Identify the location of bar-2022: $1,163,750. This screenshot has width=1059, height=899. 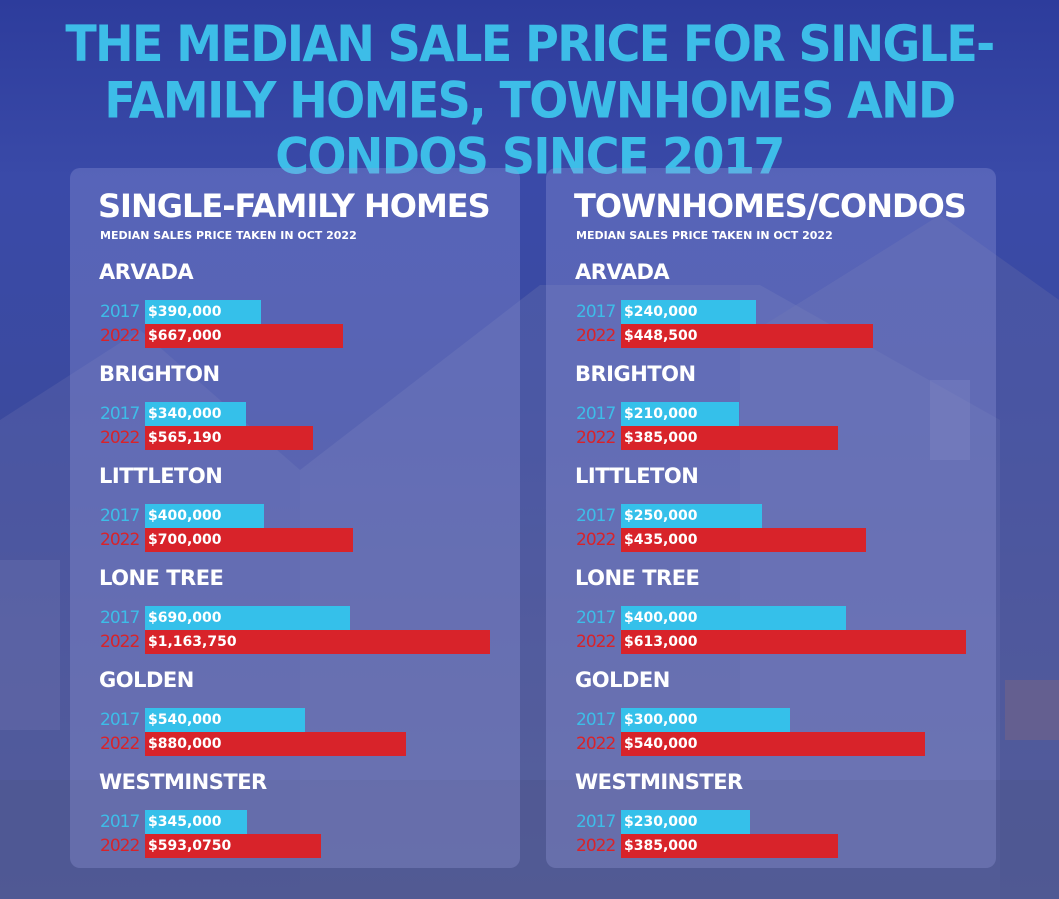
(317, 642).